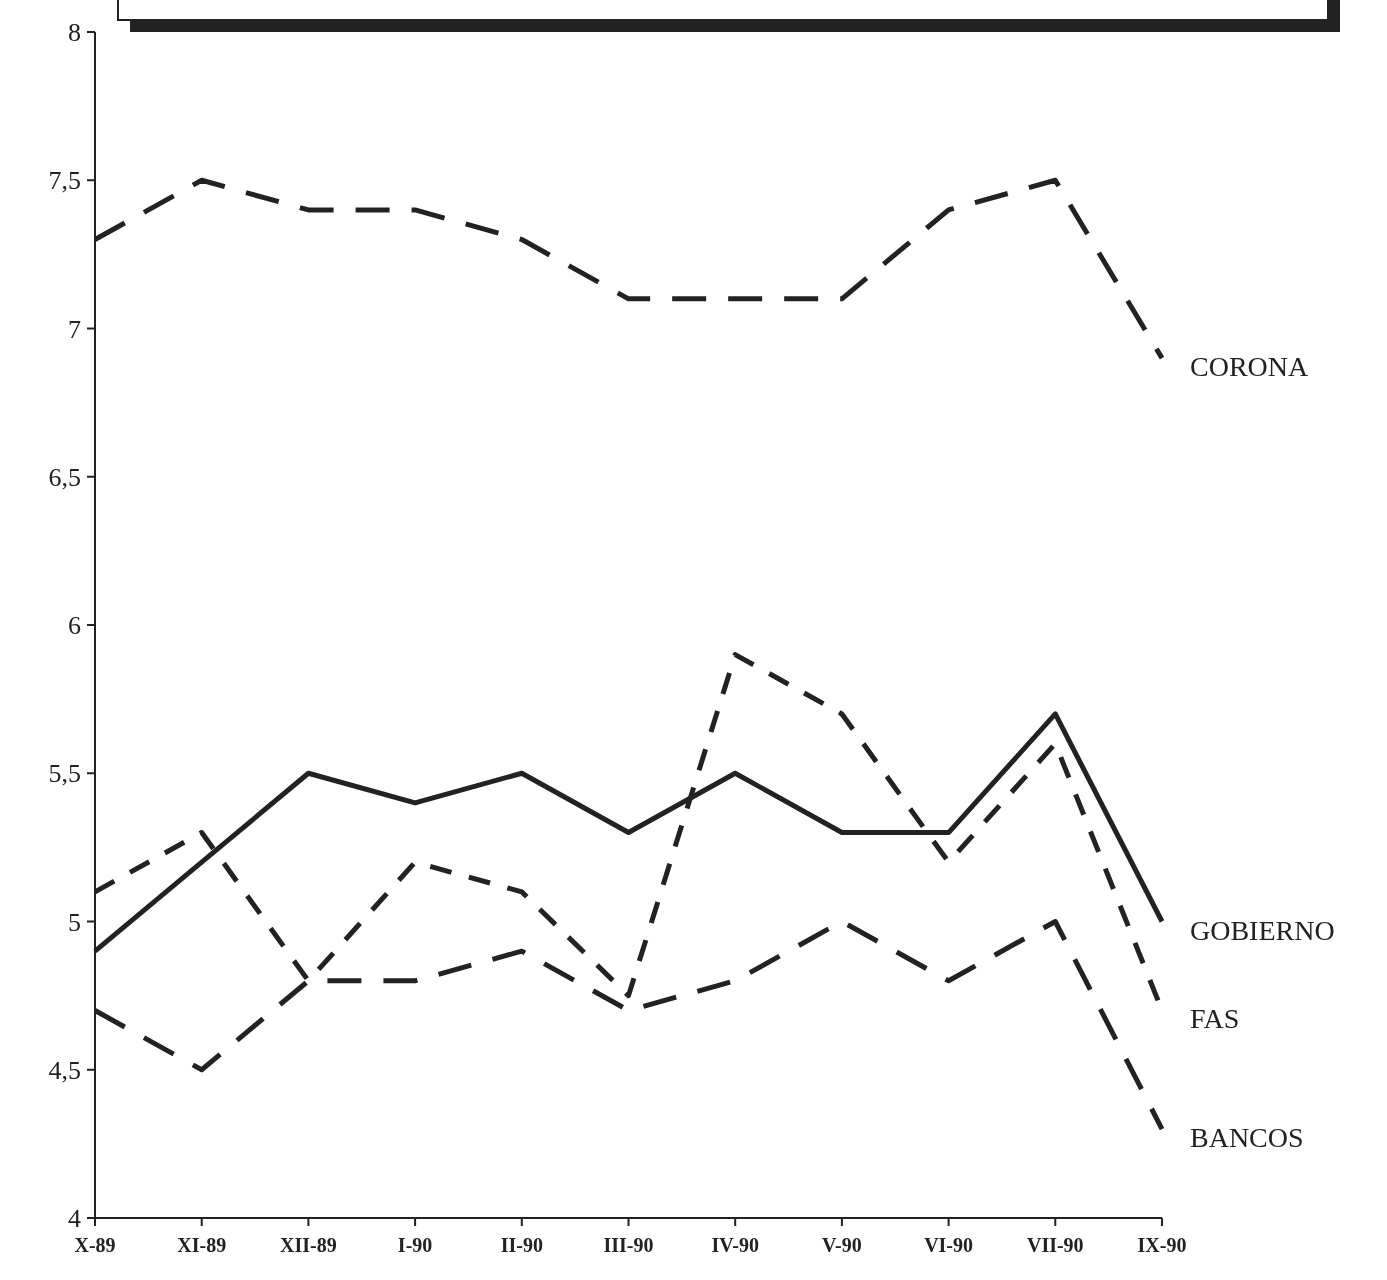 Image resolution: width=1387 pixels, height=1280 pixels. I want to click on x-tick-label: XI-89, so click(202, 1245).